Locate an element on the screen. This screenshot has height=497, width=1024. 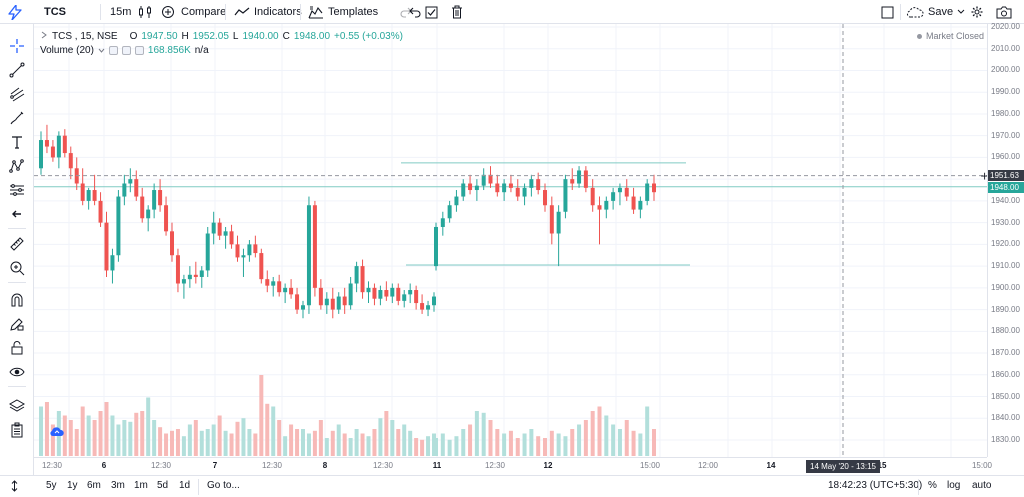
pitchfork-tool is located at coordinates (17, 94).